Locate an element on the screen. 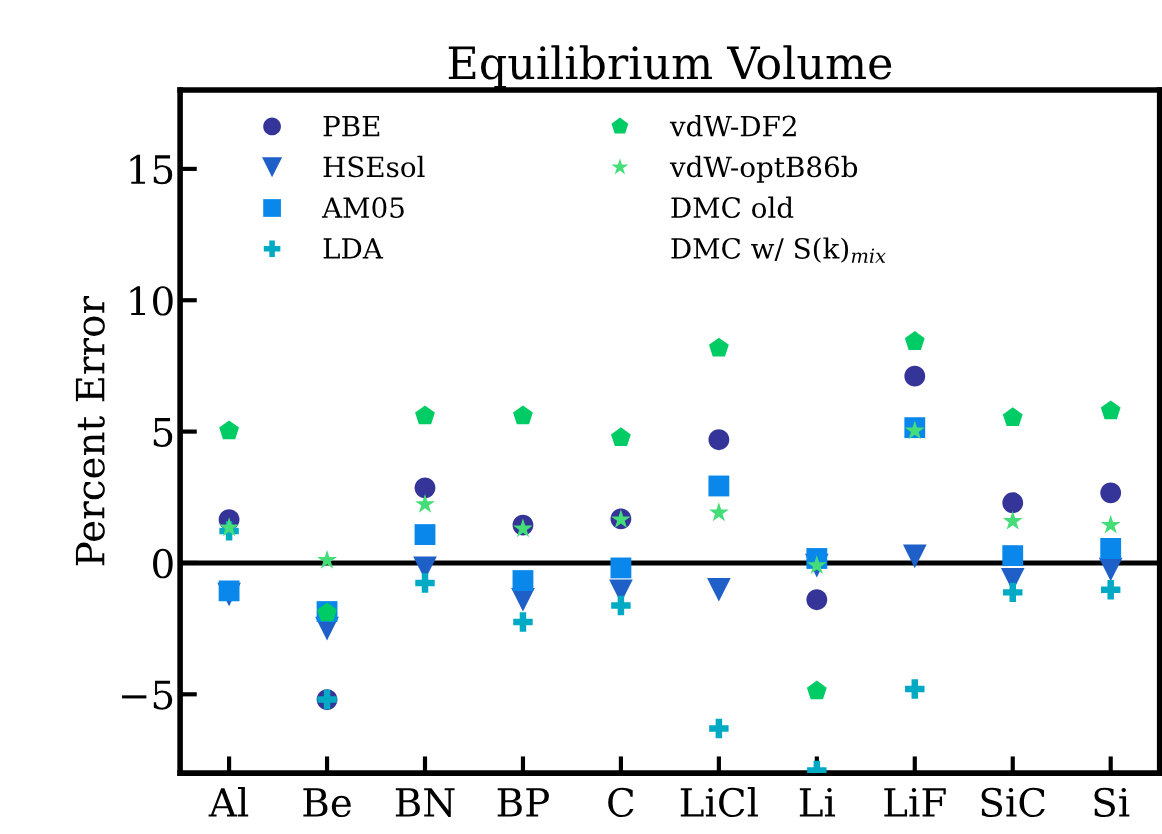 Image resolution: width=1162 pixels, height=834 pixels. x-tick-label: LiCl is located at coordinates (719, 802).